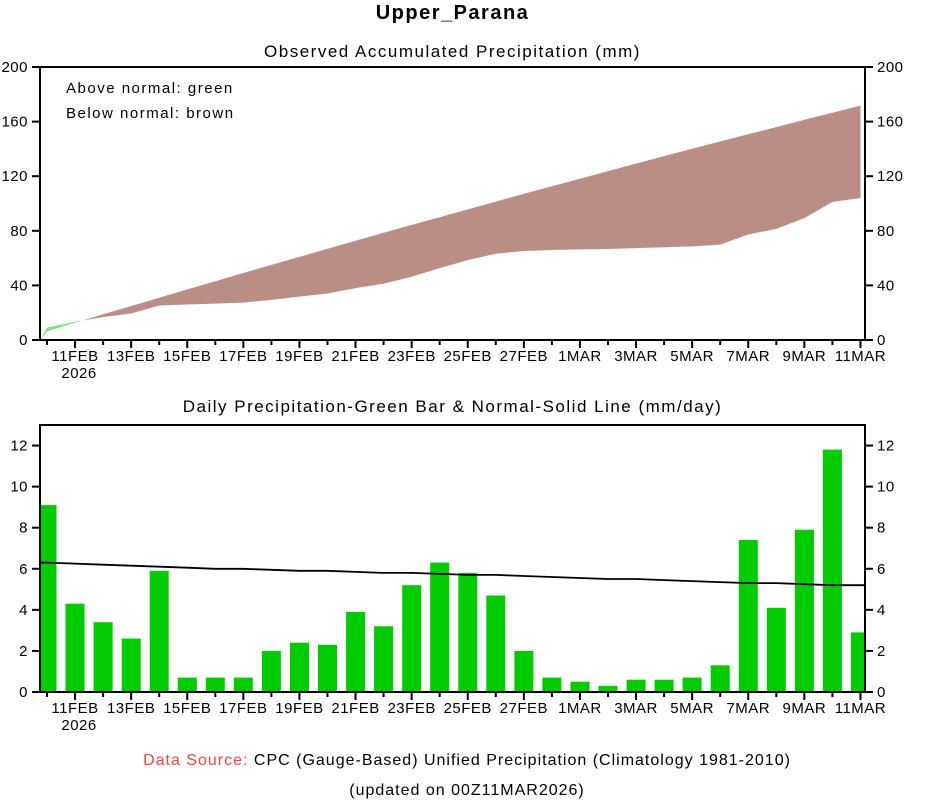 The height and width of the screenshot is (809, 934). What do you see at coordinates (14, 122) in the screenshot?
I see `accum-ytick-label-left: 160` at bounding box center [14, 122].